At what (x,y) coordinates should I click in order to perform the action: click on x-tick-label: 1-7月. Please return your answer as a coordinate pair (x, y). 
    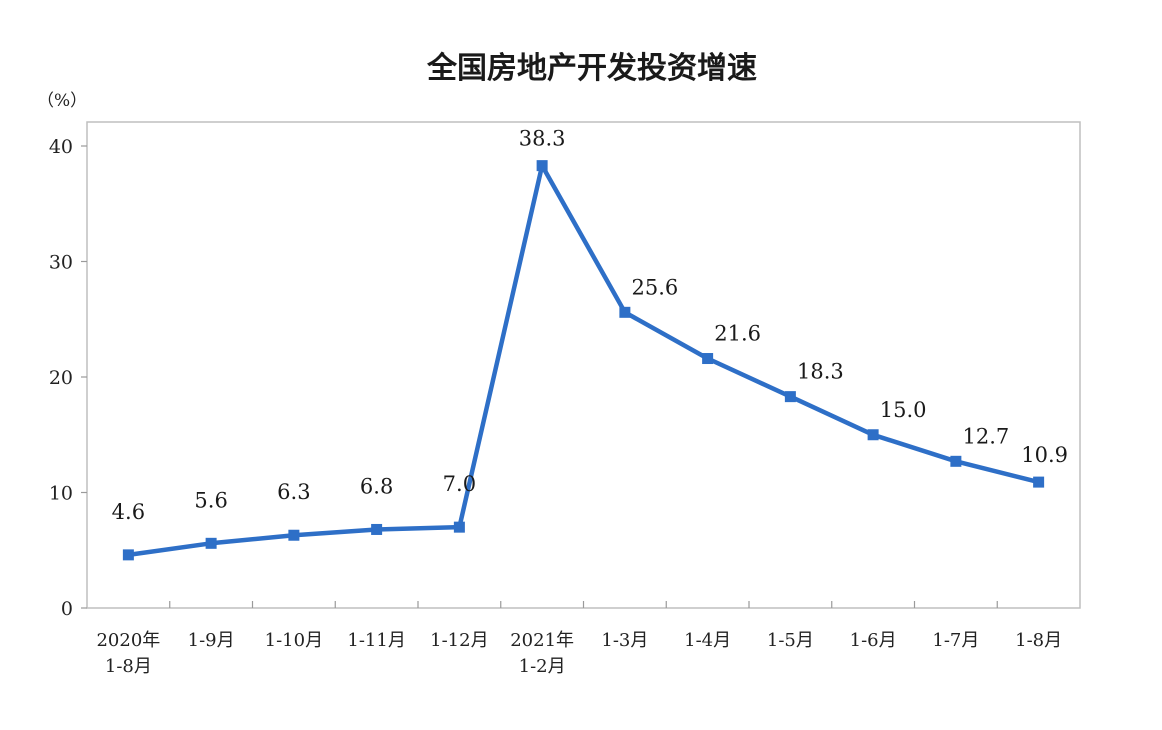
    Looking at the image, I should click on (955, 640).